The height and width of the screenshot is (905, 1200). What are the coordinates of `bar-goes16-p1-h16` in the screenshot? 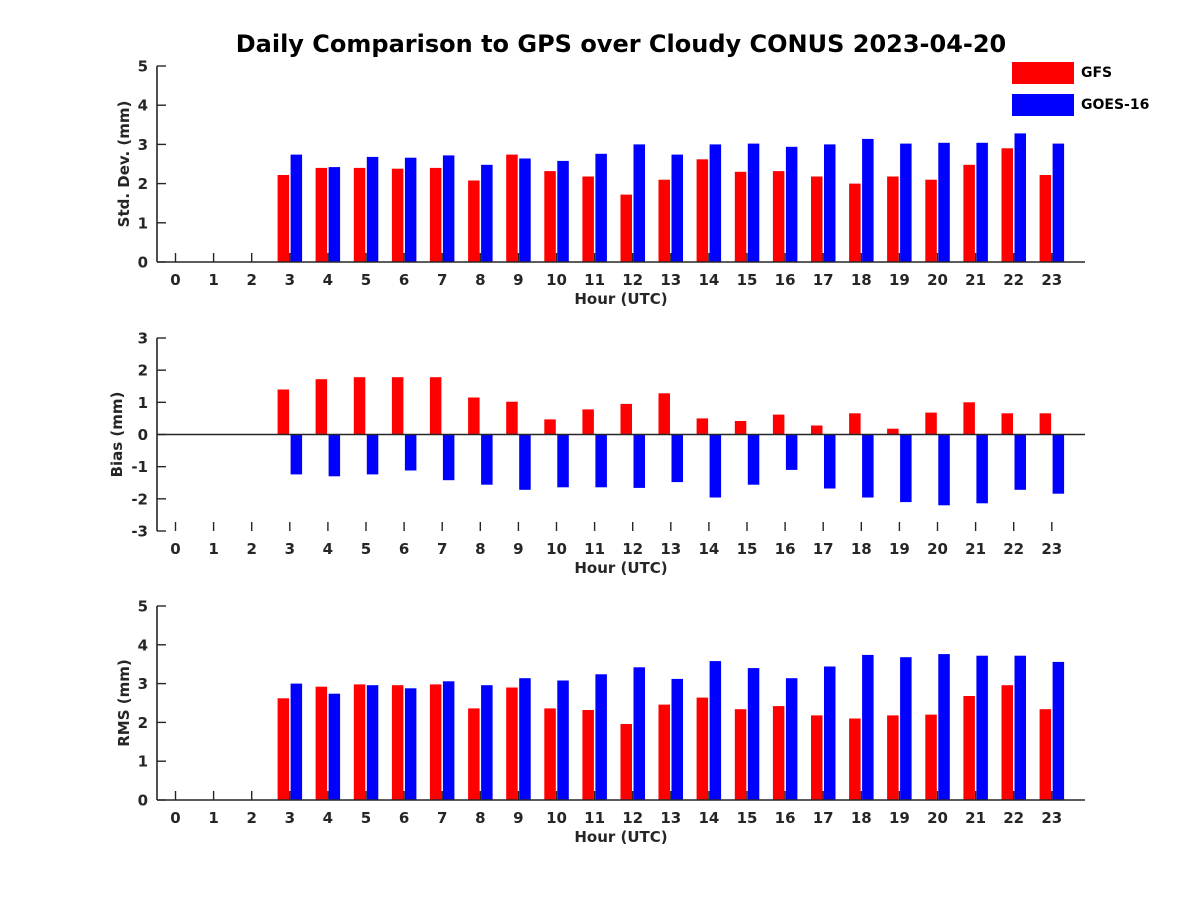 It's located at (791, 204).